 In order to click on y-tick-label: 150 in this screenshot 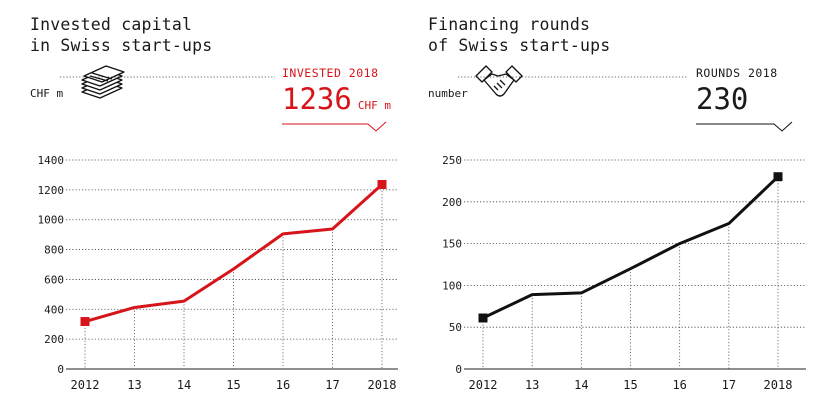, I will do `click(452, 244)`.